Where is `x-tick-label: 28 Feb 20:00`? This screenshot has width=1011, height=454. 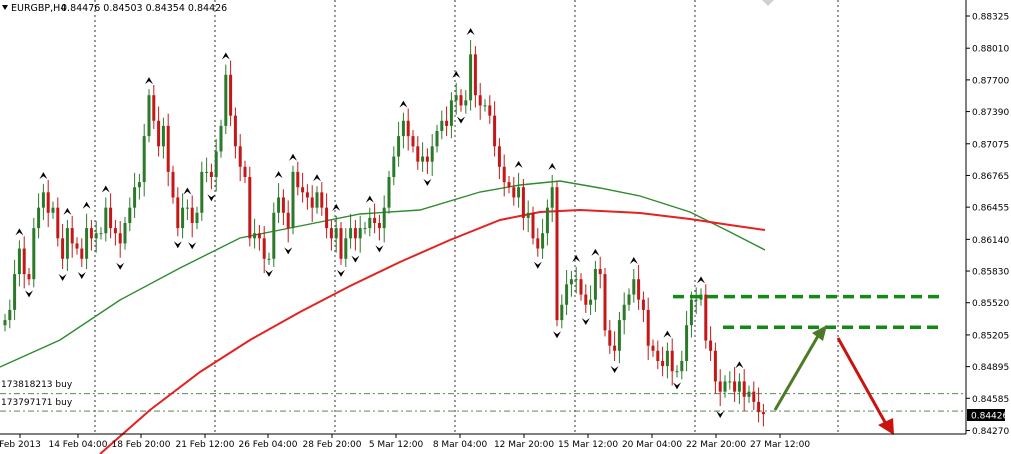
x-tick-label: 28 Feb 20:00 is located at coordinates (331, 445).